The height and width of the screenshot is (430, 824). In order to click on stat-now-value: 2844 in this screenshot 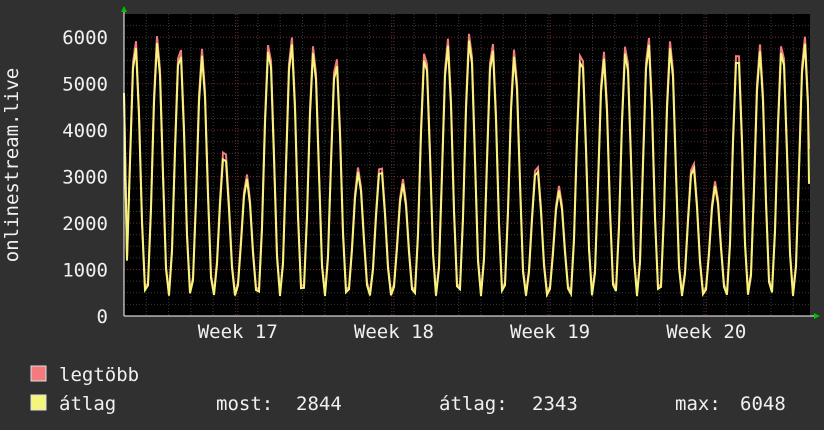, I will do `click(319, 404)`.